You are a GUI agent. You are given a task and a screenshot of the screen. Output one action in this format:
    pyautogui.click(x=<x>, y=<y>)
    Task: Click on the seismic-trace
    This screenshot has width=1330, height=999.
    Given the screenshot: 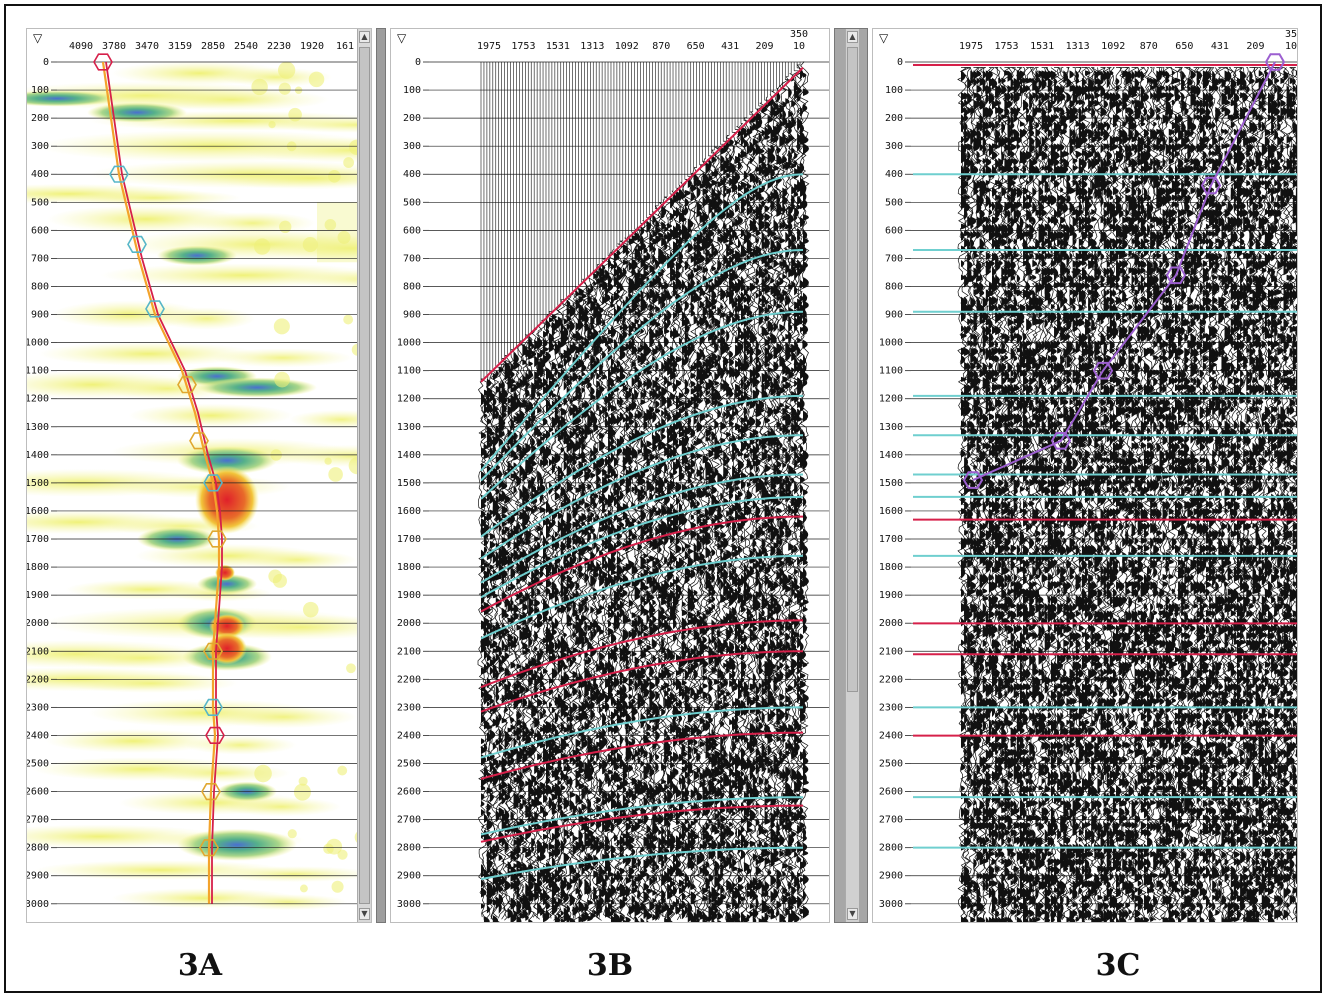 What is the action you would take?
    pyautogui.click(x=659, y=561)
    